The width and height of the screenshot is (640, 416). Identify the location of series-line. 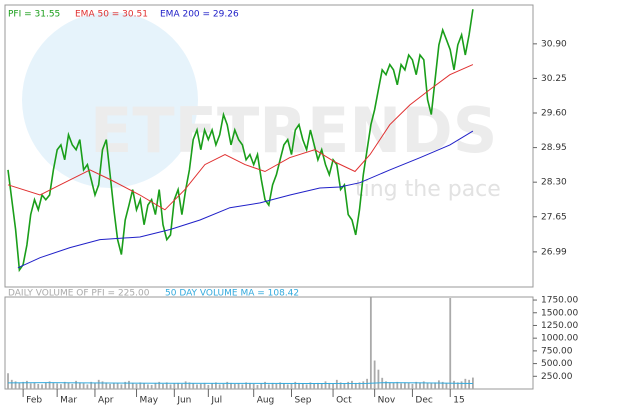
(240, 383).